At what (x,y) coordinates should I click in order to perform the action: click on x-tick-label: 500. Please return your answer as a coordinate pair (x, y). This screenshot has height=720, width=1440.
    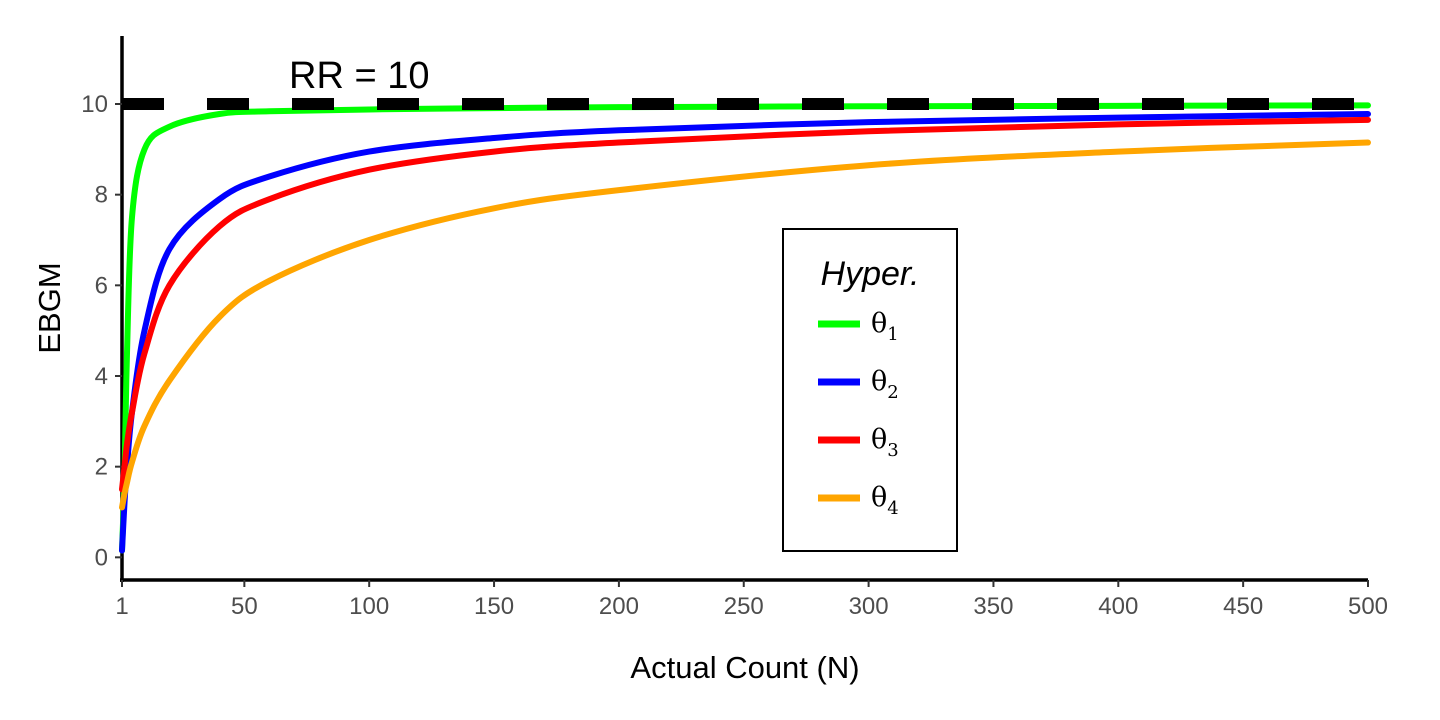
    Looking at the image, I should click on (1368, 606).